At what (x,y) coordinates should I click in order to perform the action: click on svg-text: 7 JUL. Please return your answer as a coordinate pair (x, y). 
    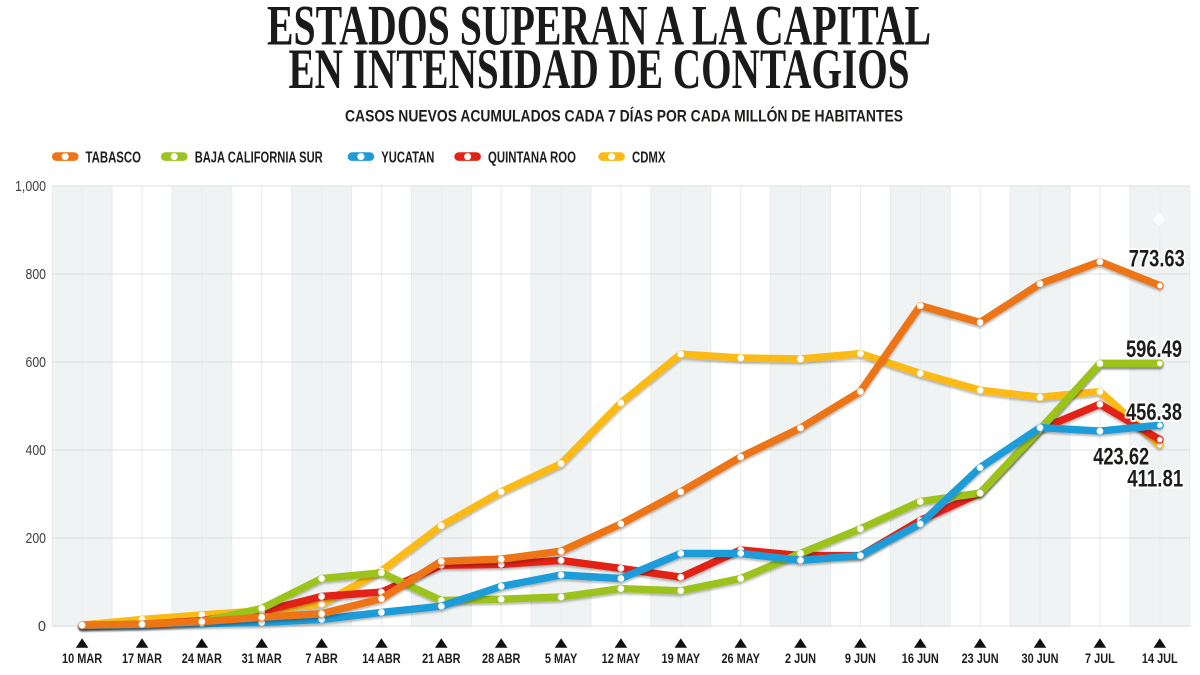
    Looking at the image, I should click on (1100, 658).